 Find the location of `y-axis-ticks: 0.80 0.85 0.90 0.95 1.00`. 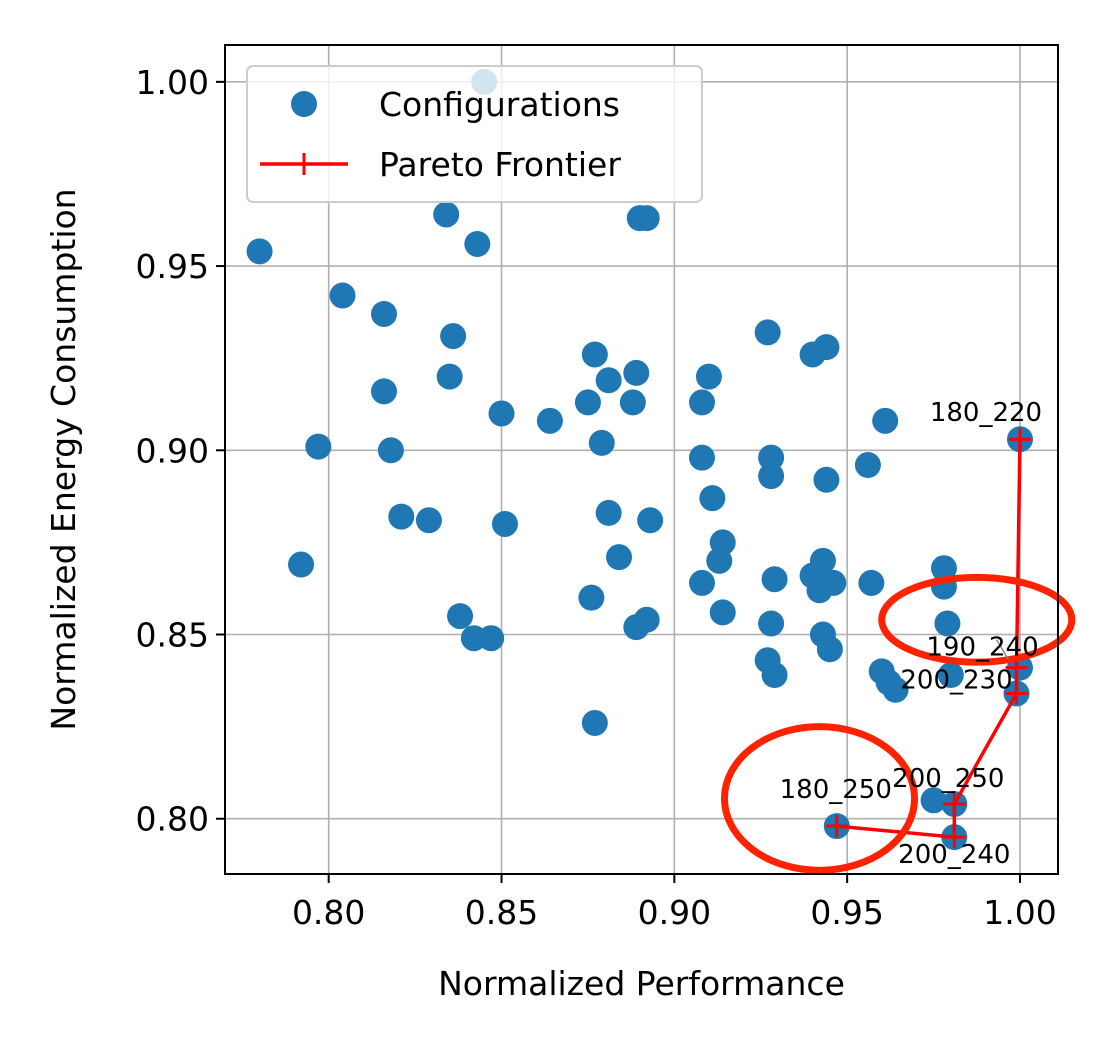

y-axis-ticks: 0.80 0.85 0.90 0.95 1.00 is located at coordinates (180, 451).